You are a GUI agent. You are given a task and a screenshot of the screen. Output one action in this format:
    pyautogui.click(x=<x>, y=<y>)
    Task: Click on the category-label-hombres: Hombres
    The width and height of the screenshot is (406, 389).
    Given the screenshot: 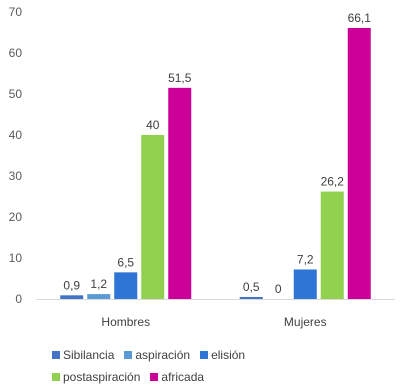 What is the action you would take?
    pyautogui.click(x=125, y=322)
    